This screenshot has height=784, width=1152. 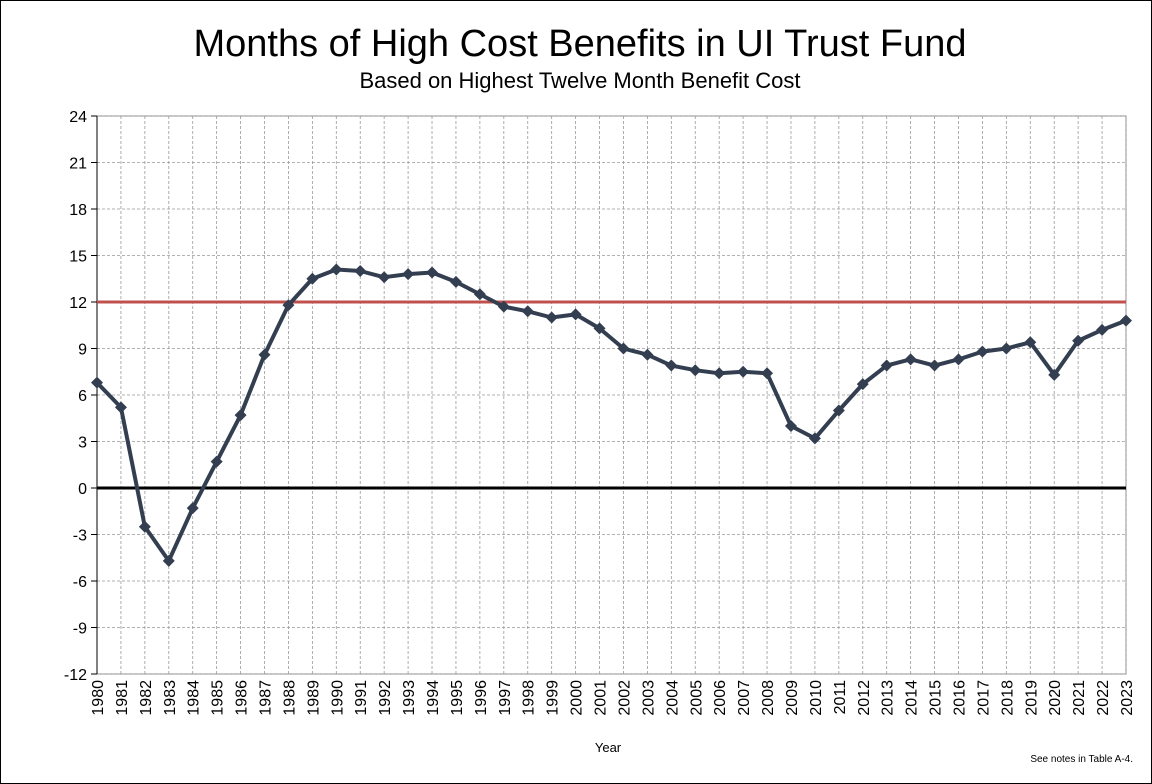 I want to click on x-tick-label: 1982, so click(x=146, y=698).